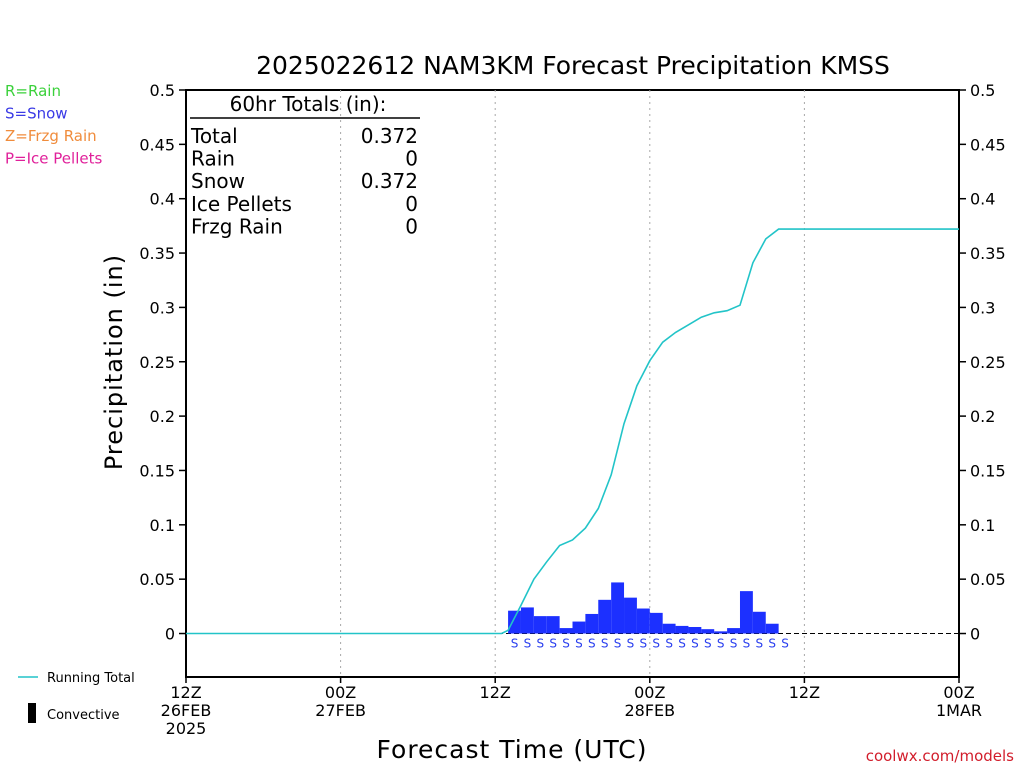 This screenshot has height=768, width=1024. Describe the element at coordinates (495, 692) in the screenshot. I see `x-tick-label-2-0: 12Z` at that location.